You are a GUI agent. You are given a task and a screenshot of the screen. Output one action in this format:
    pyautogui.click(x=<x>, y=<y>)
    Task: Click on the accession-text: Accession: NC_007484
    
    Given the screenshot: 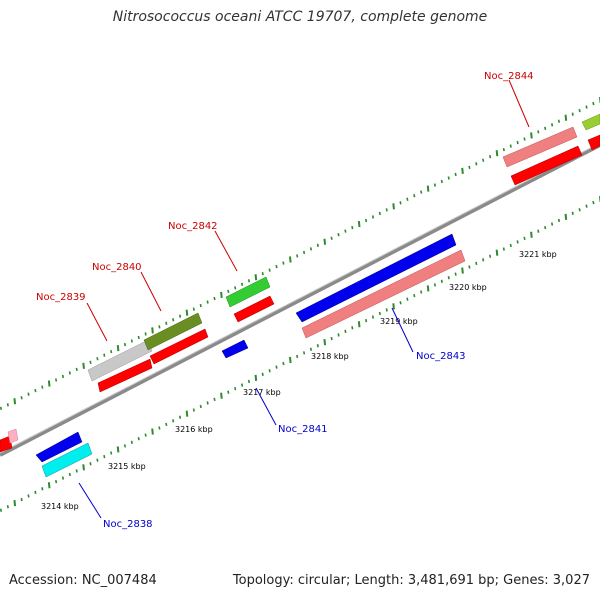 What is the action you would take?
    pyautogui.click(x=83, y=580)
    